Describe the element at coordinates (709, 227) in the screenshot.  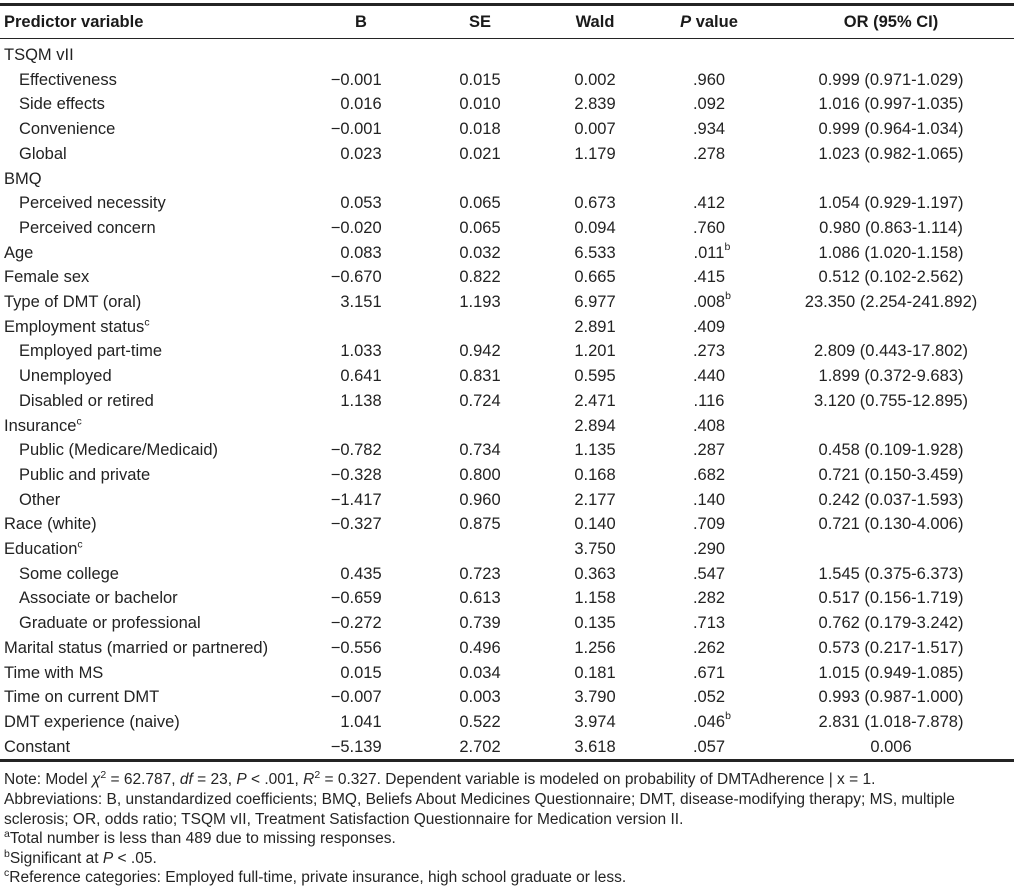
I see `p-cell: .760` at that location.